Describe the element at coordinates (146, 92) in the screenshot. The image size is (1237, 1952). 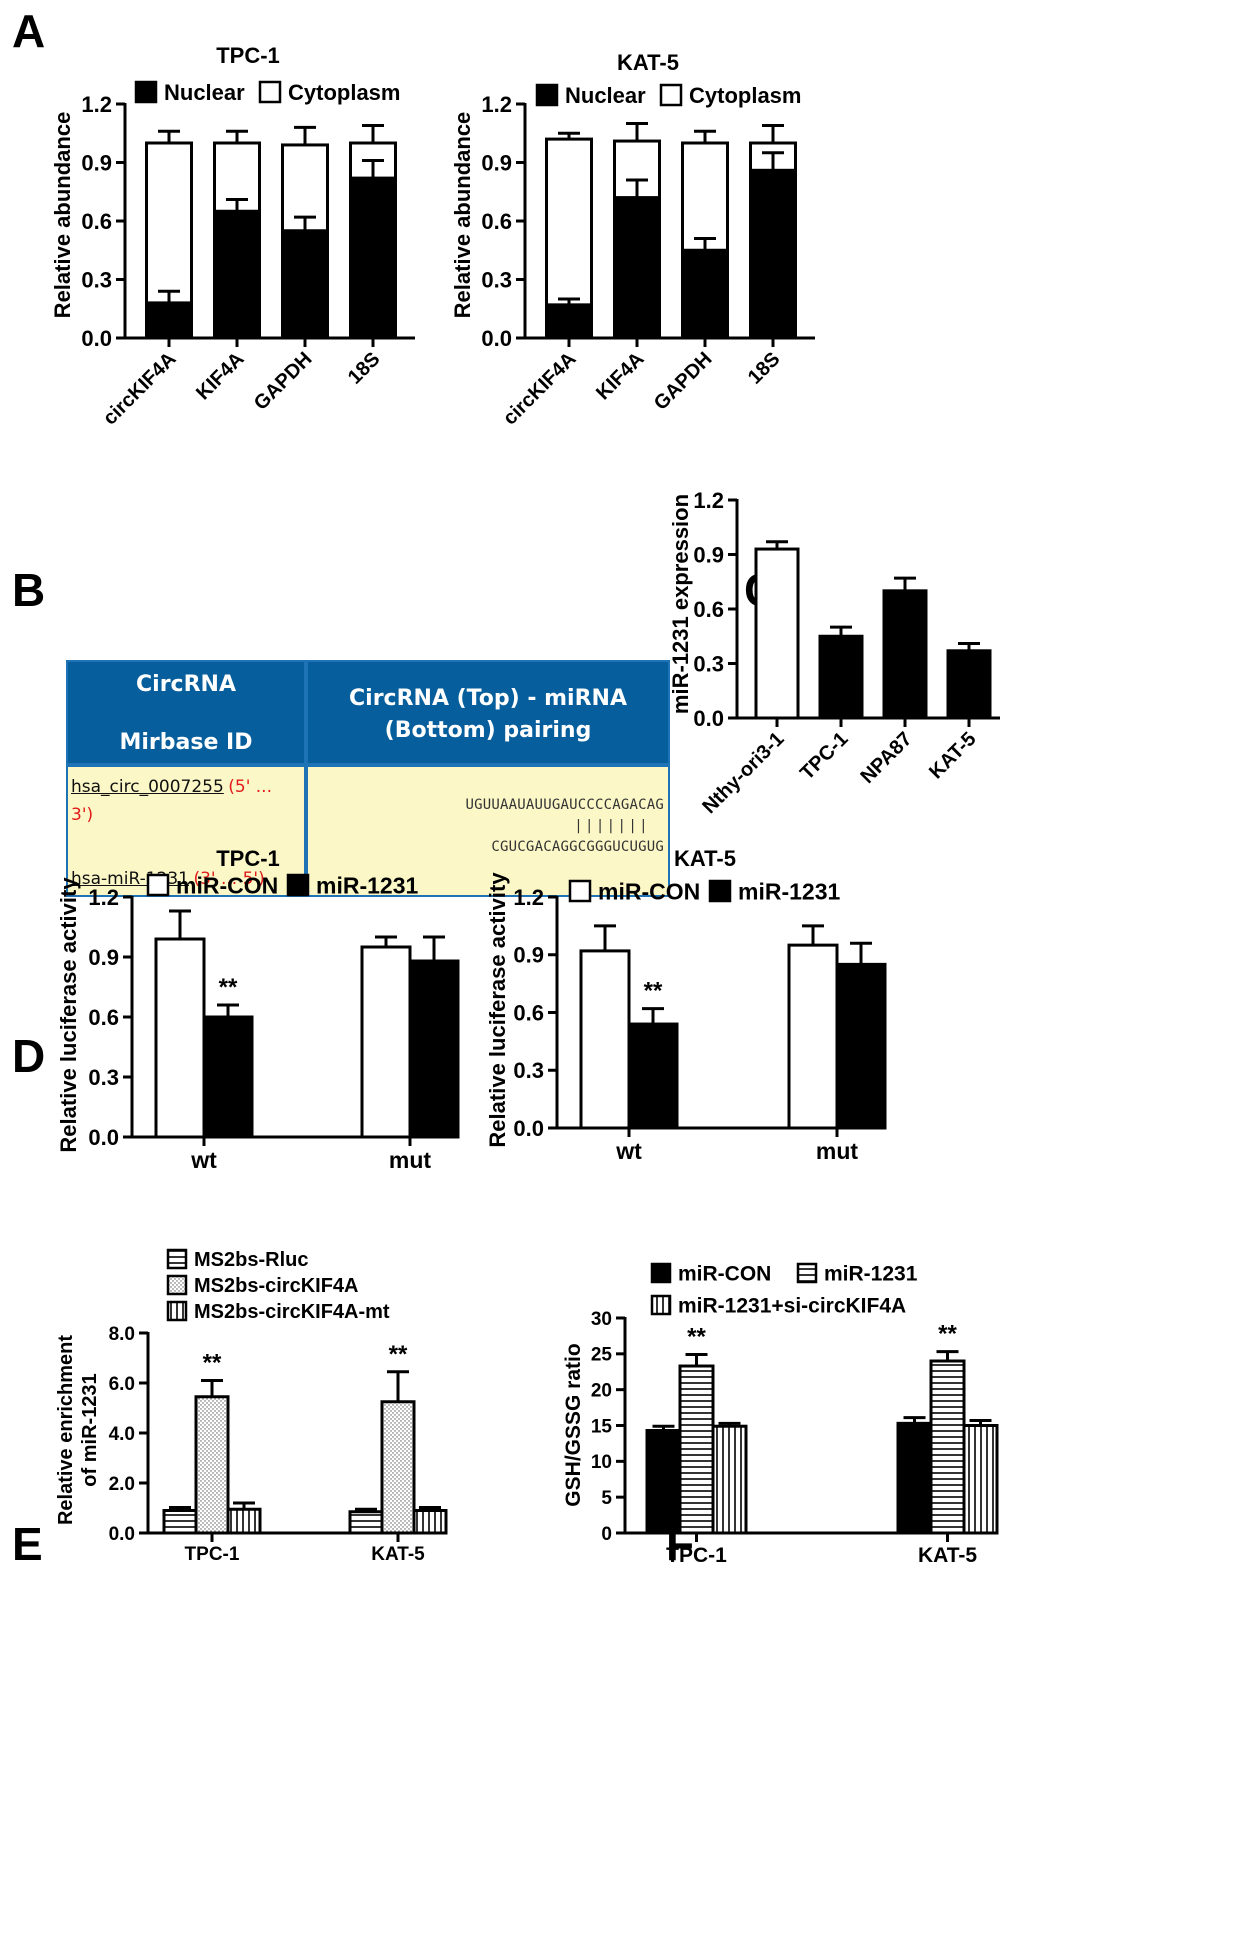
I see `chart-a1-legend-swatch-nuclear` at that location.